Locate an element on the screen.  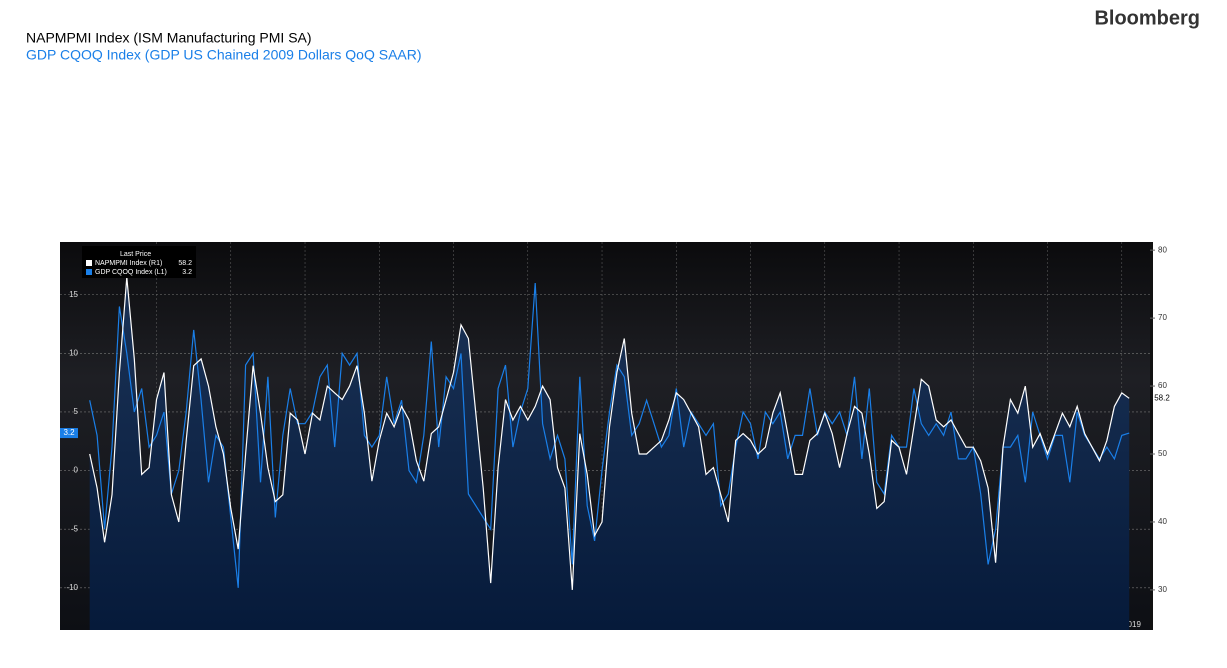
legend-label: NAPMPMI Index (R1) is located at coordinates (128, 263).